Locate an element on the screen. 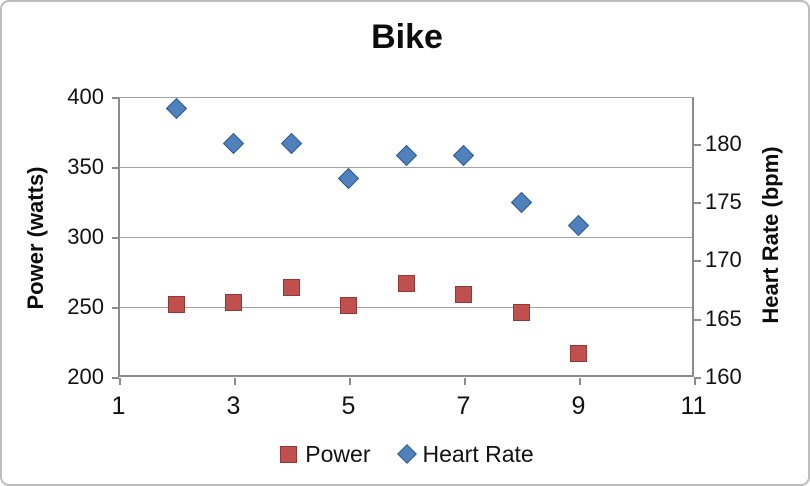 The height and width of the screenshot is (486, 810). right-axis-title: Heart Rate (bpm) is located at coordinates (770, 235).